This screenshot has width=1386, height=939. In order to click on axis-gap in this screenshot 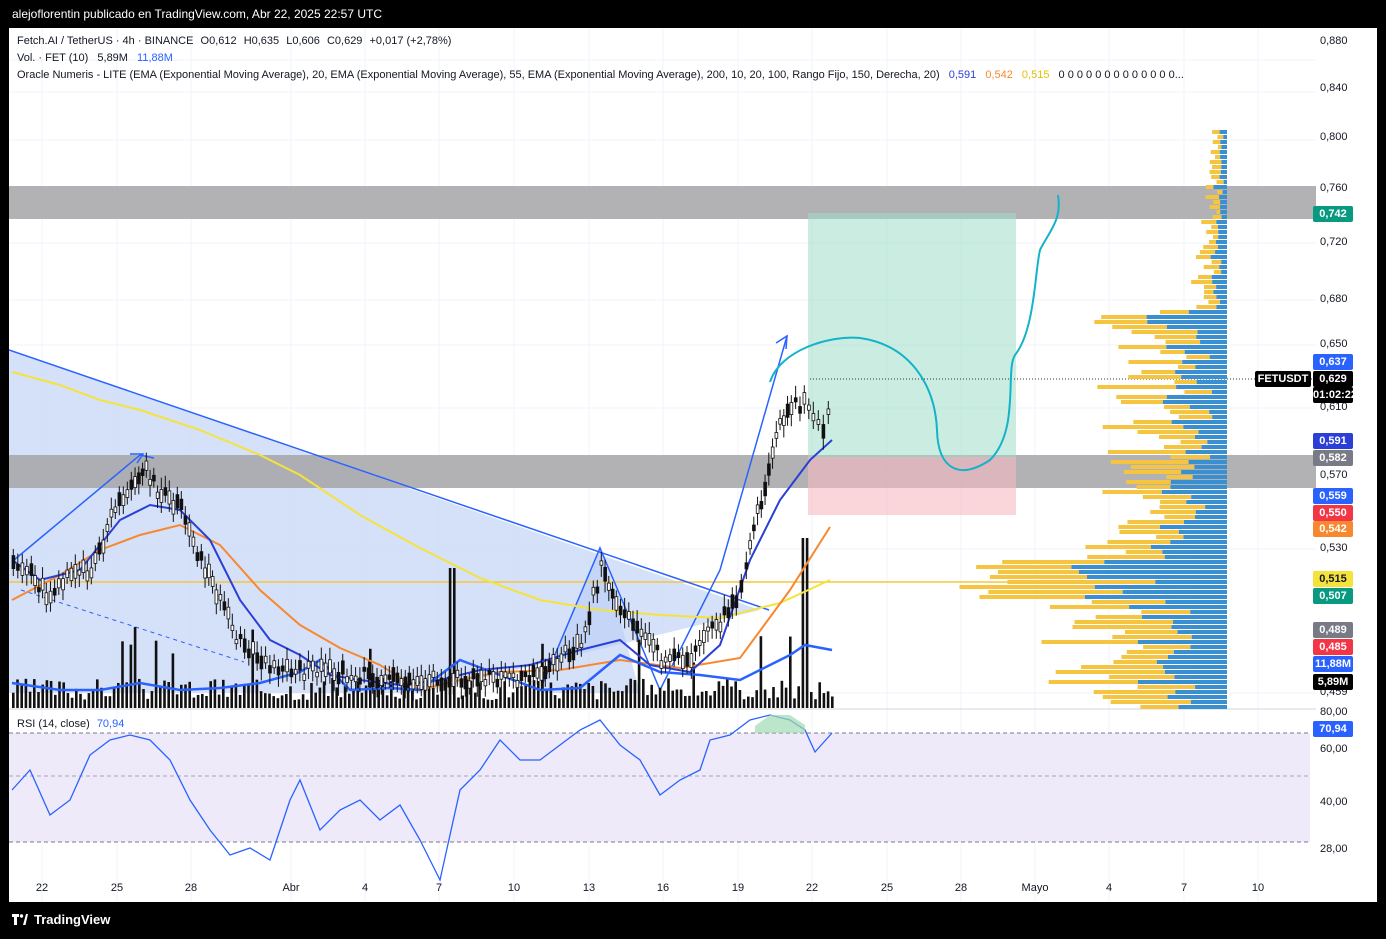, I will do `click(1381, 465)`.